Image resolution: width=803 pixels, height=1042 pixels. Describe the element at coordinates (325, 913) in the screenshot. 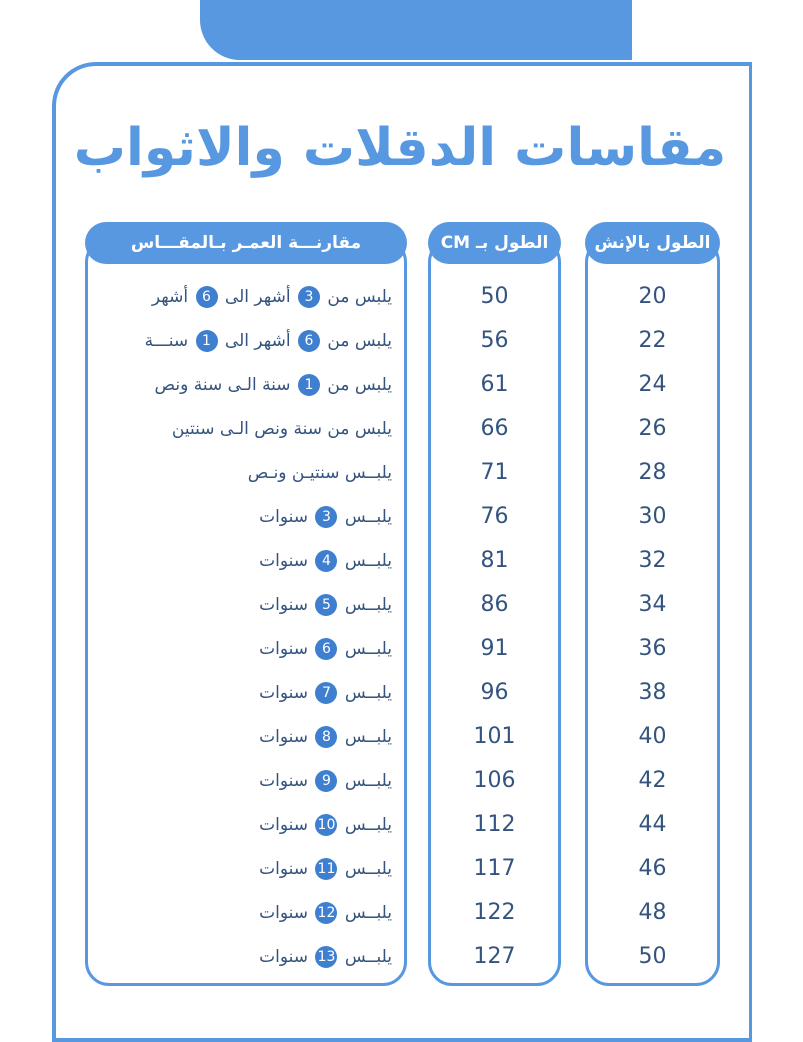

I see `age-cell: يلبــس 12 سنوات` at that location.